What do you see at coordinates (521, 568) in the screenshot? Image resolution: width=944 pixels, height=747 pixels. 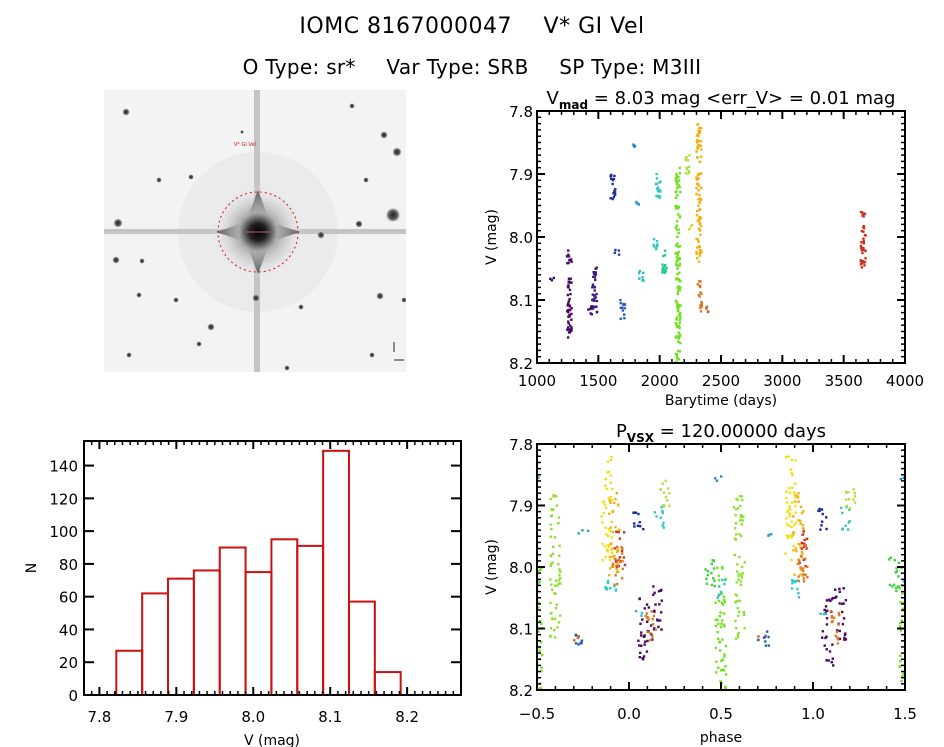 I see `ytick-label: 8.0` at bounding box center [521, 568].